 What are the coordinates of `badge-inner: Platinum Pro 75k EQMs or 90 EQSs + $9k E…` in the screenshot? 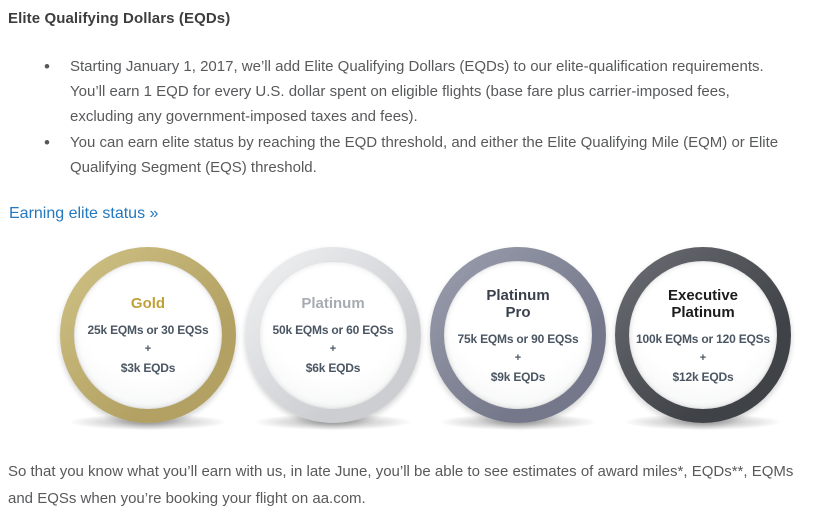 It's located at (518, 335).